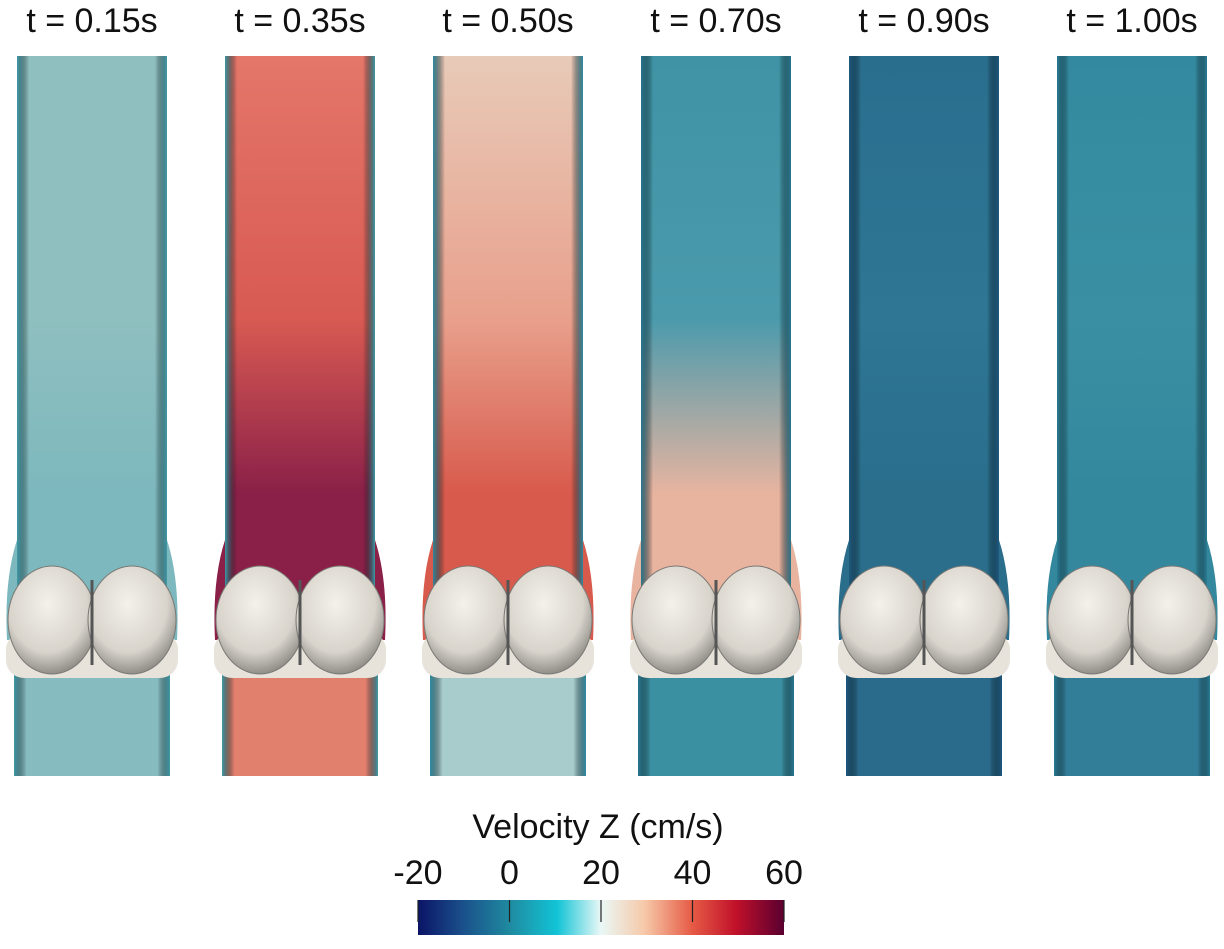  I want to click on colorbar-tick-label: 60, so click(784, 873).